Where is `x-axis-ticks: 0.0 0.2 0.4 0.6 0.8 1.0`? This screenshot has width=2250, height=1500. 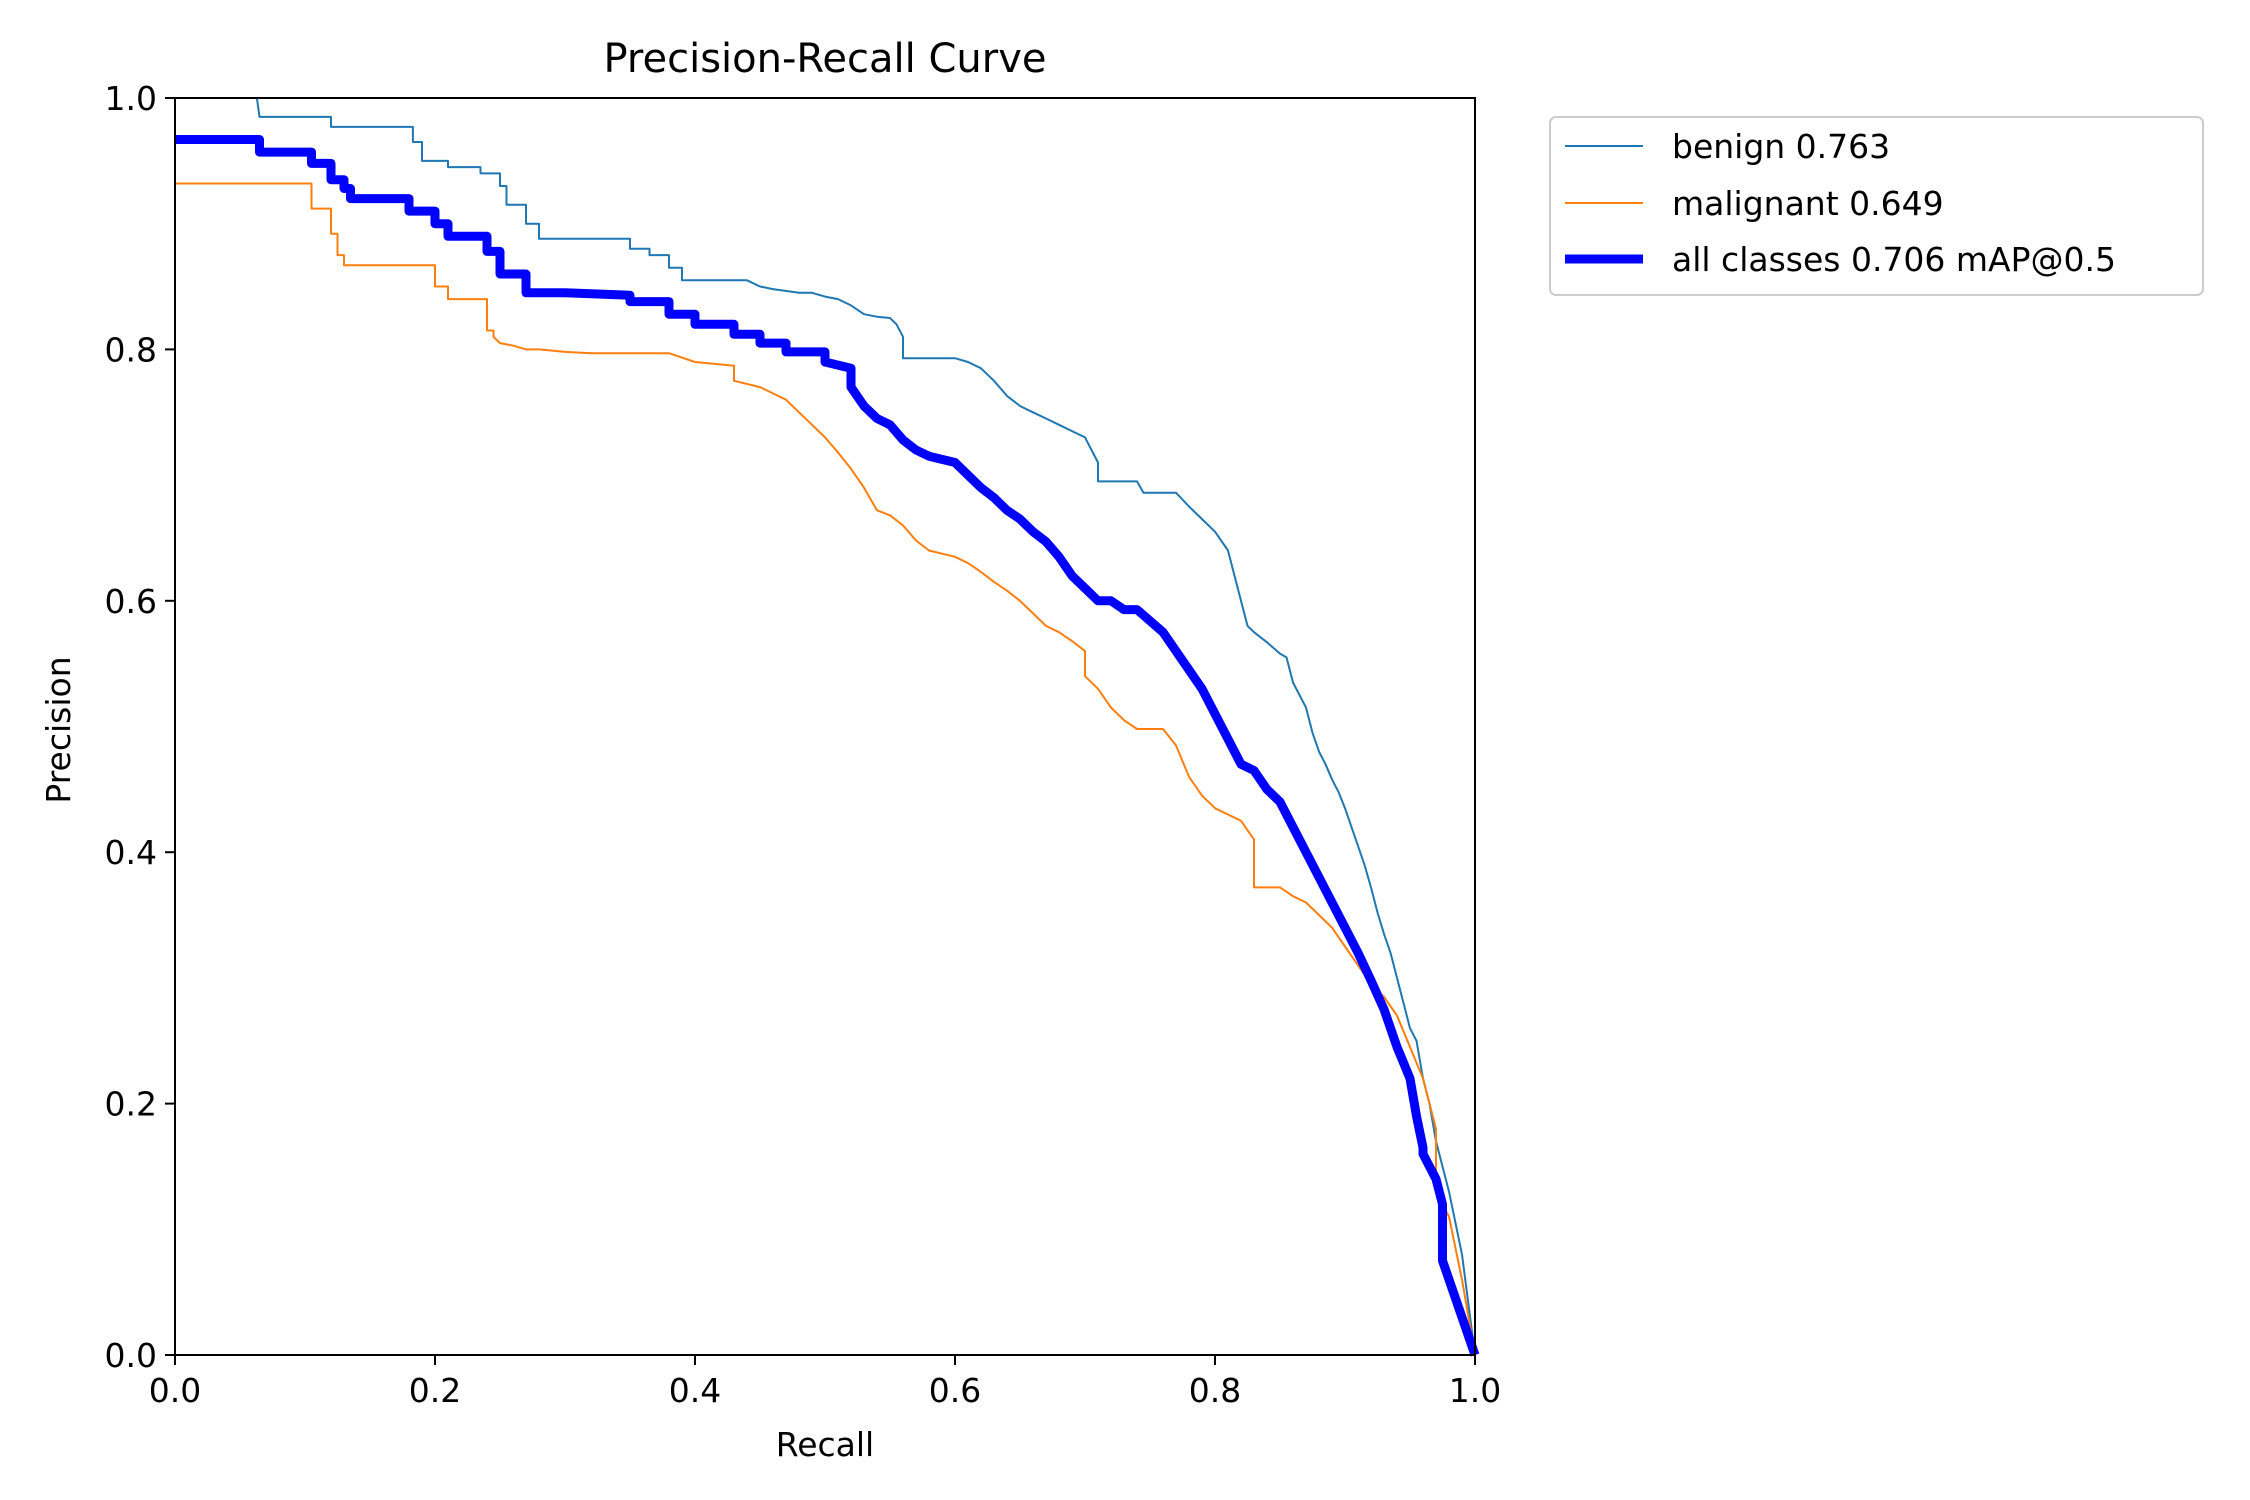 x-axis-ticks: 0.0 0.2 0.4 0.6 0.8 1.0 is located at coordinates (825, 1382).